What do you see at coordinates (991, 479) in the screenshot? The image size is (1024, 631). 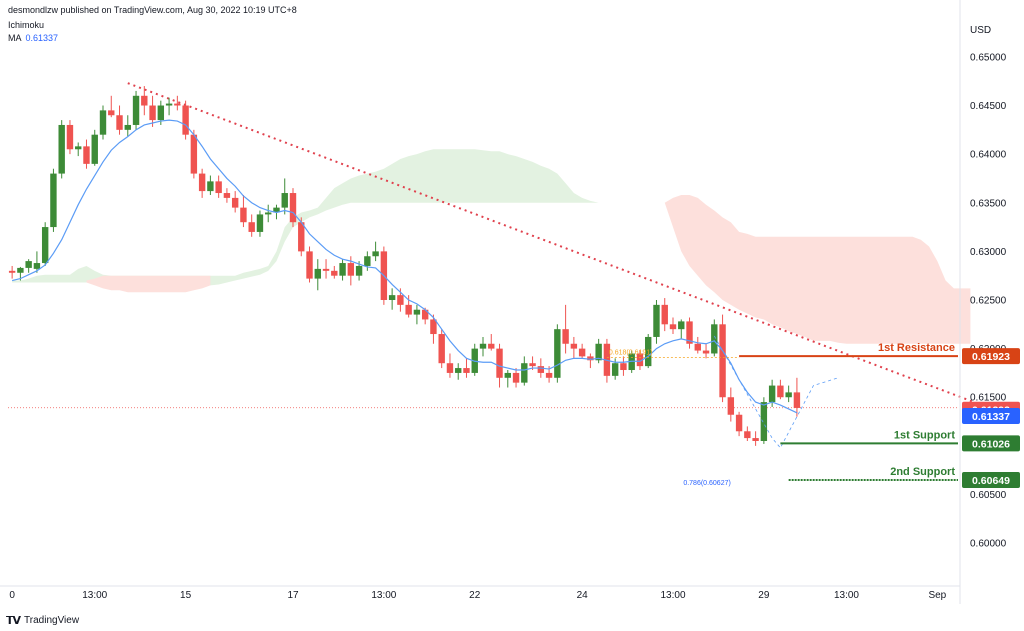 I see `support-2-price-tag` at bounding box center [991, 479].